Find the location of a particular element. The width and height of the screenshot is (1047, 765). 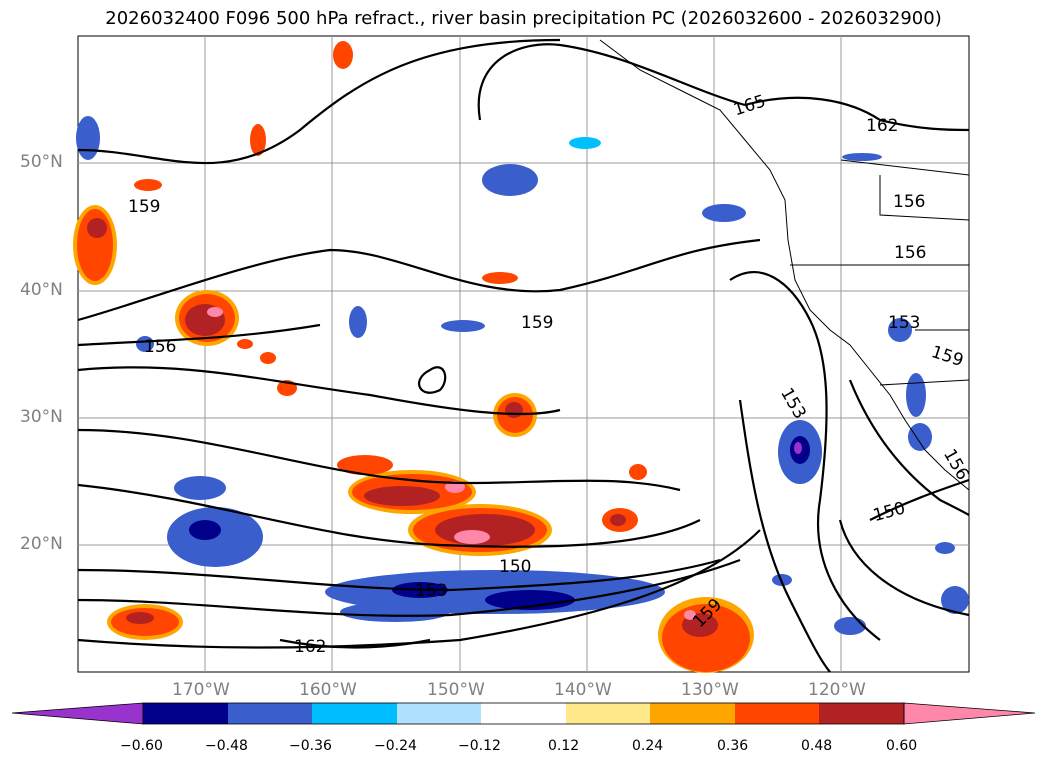

lon-label: 140°W is located at coordinates (583, 690).